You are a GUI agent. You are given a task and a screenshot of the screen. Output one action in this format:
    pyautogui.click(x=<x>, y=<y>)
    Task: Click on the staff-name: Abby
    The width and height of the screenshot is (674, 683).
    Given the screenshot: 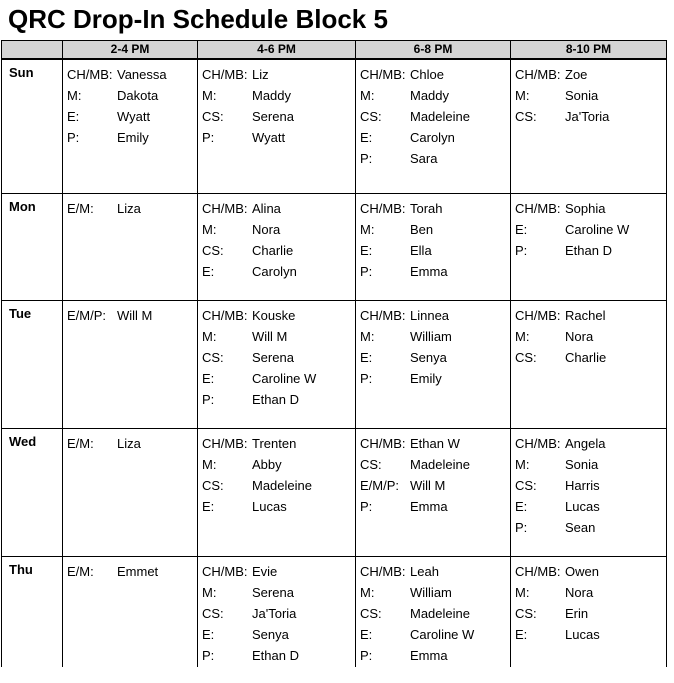 What is the action you would take?
    pyautogui.click(x=267, y=464)
    